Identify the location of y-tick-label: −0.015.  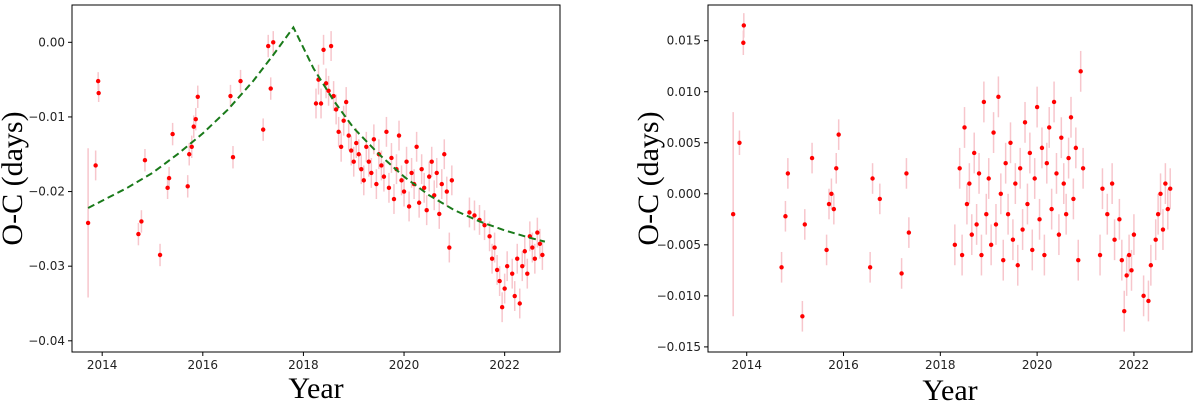
(679, 347).